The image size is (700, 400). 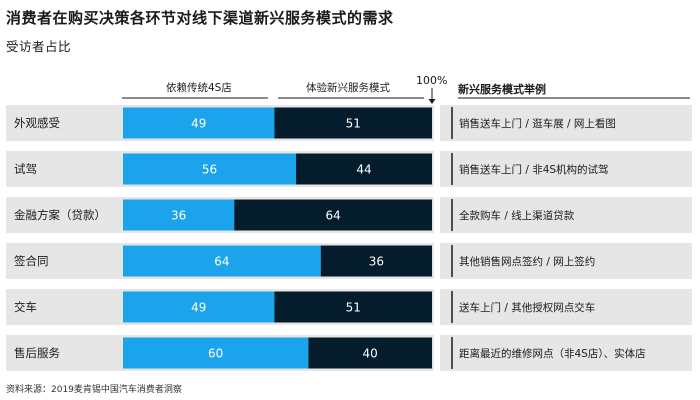 I want to click on category-label-0: 外观感受, so click(x=37, y=123).